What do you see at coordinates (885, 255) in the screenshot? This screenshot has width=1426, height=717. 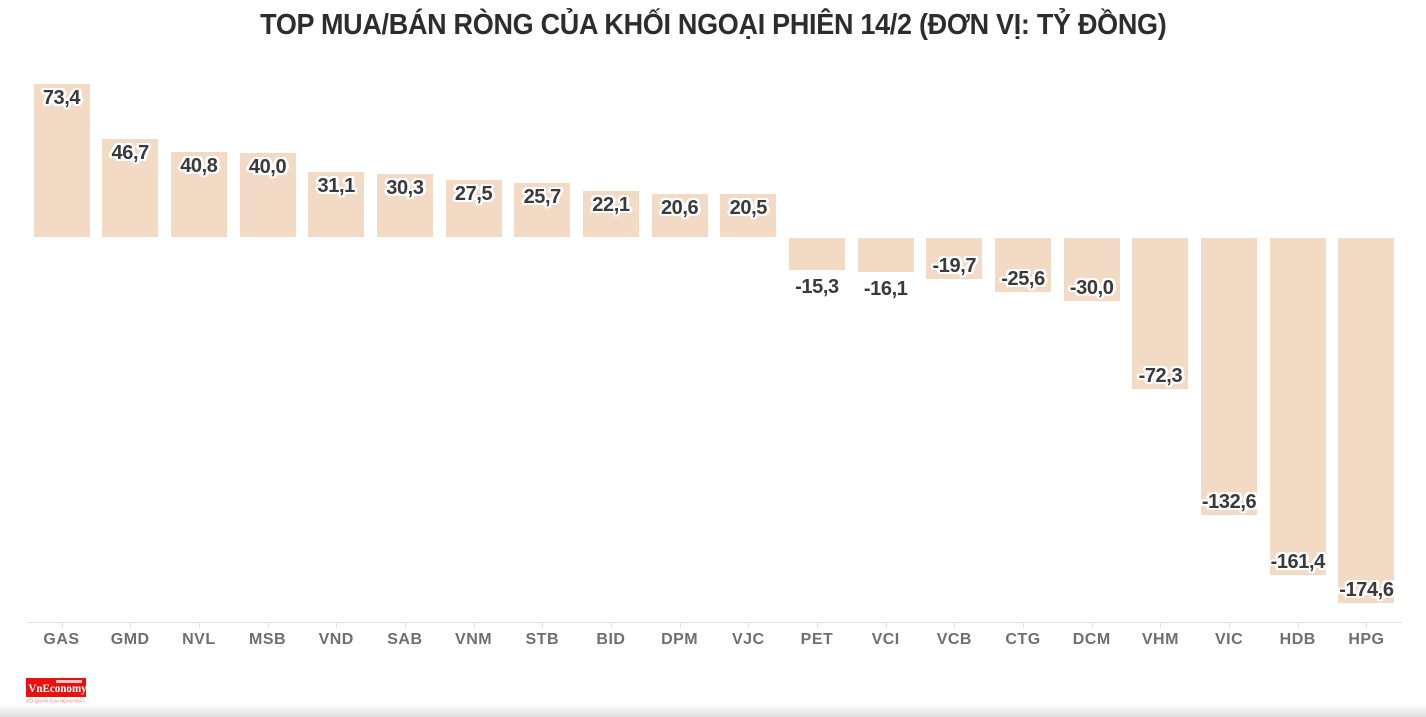 I see `bar-VCI` at bounding box center [885, 255].